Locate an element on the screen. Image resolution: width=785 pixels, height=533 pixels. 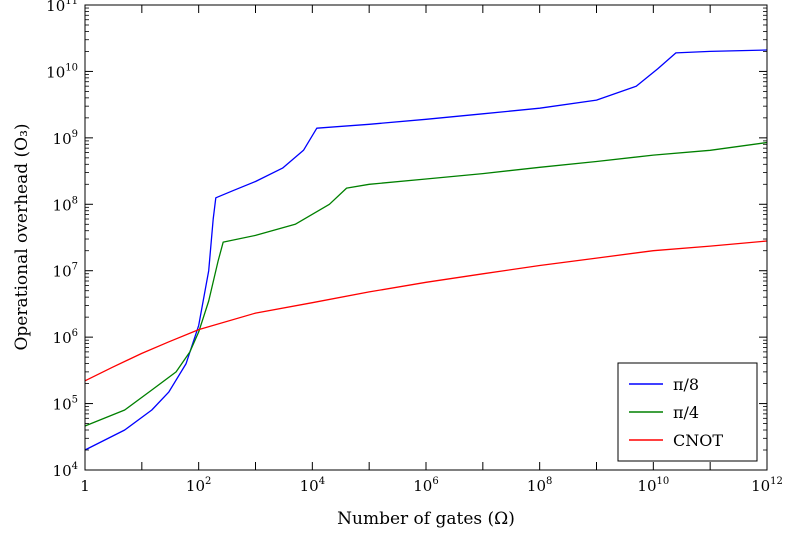
x-tick-label: 10¹⁰ is located at coordinates (653, 485).